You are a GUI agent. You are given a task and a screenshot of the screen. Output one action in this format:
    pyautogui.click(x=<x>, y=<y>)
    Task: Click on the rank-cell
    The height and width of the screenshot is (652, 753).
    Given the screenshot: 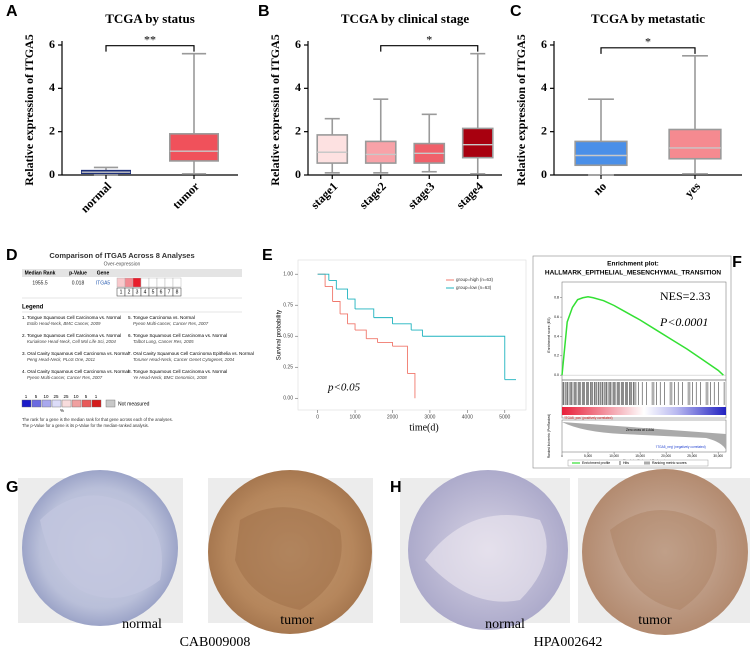 What is the action you would take?
    pyautogui.click(x=177, y=292)
    